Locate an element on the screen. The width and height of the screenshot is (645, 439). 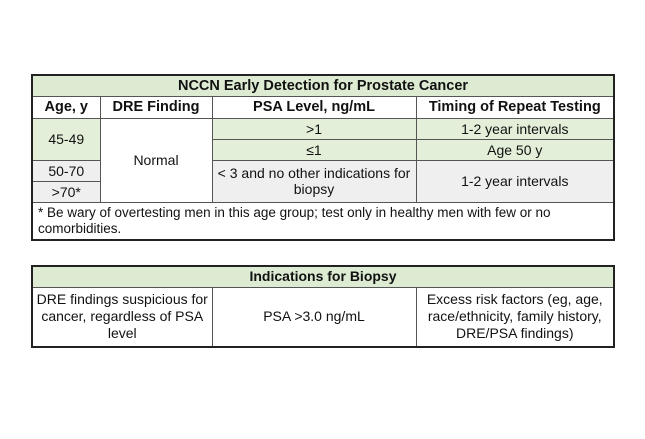
header-age: Age, y is located at coordinates (66, 107).